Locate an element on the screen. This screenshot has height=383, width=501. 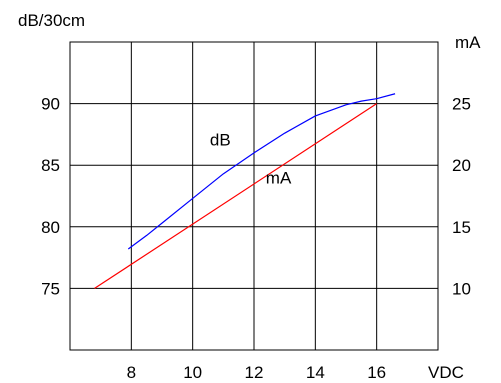
y-left-tick-label-90: 90 is located at coordinates (50, 104).